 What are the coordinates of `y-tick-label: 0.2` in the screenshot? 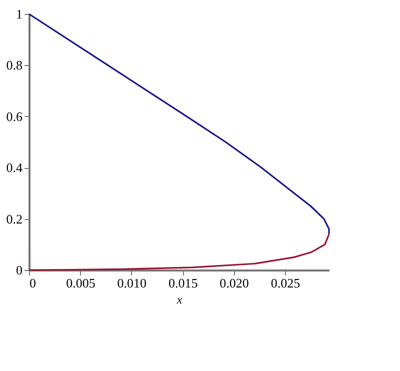 It's located at (14, 218).